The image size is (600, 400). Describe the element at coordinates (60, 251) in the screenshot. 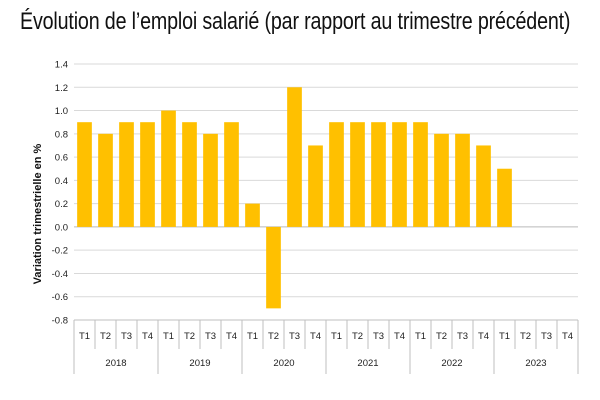

I see `y-tick-label: -0.2` at that location.